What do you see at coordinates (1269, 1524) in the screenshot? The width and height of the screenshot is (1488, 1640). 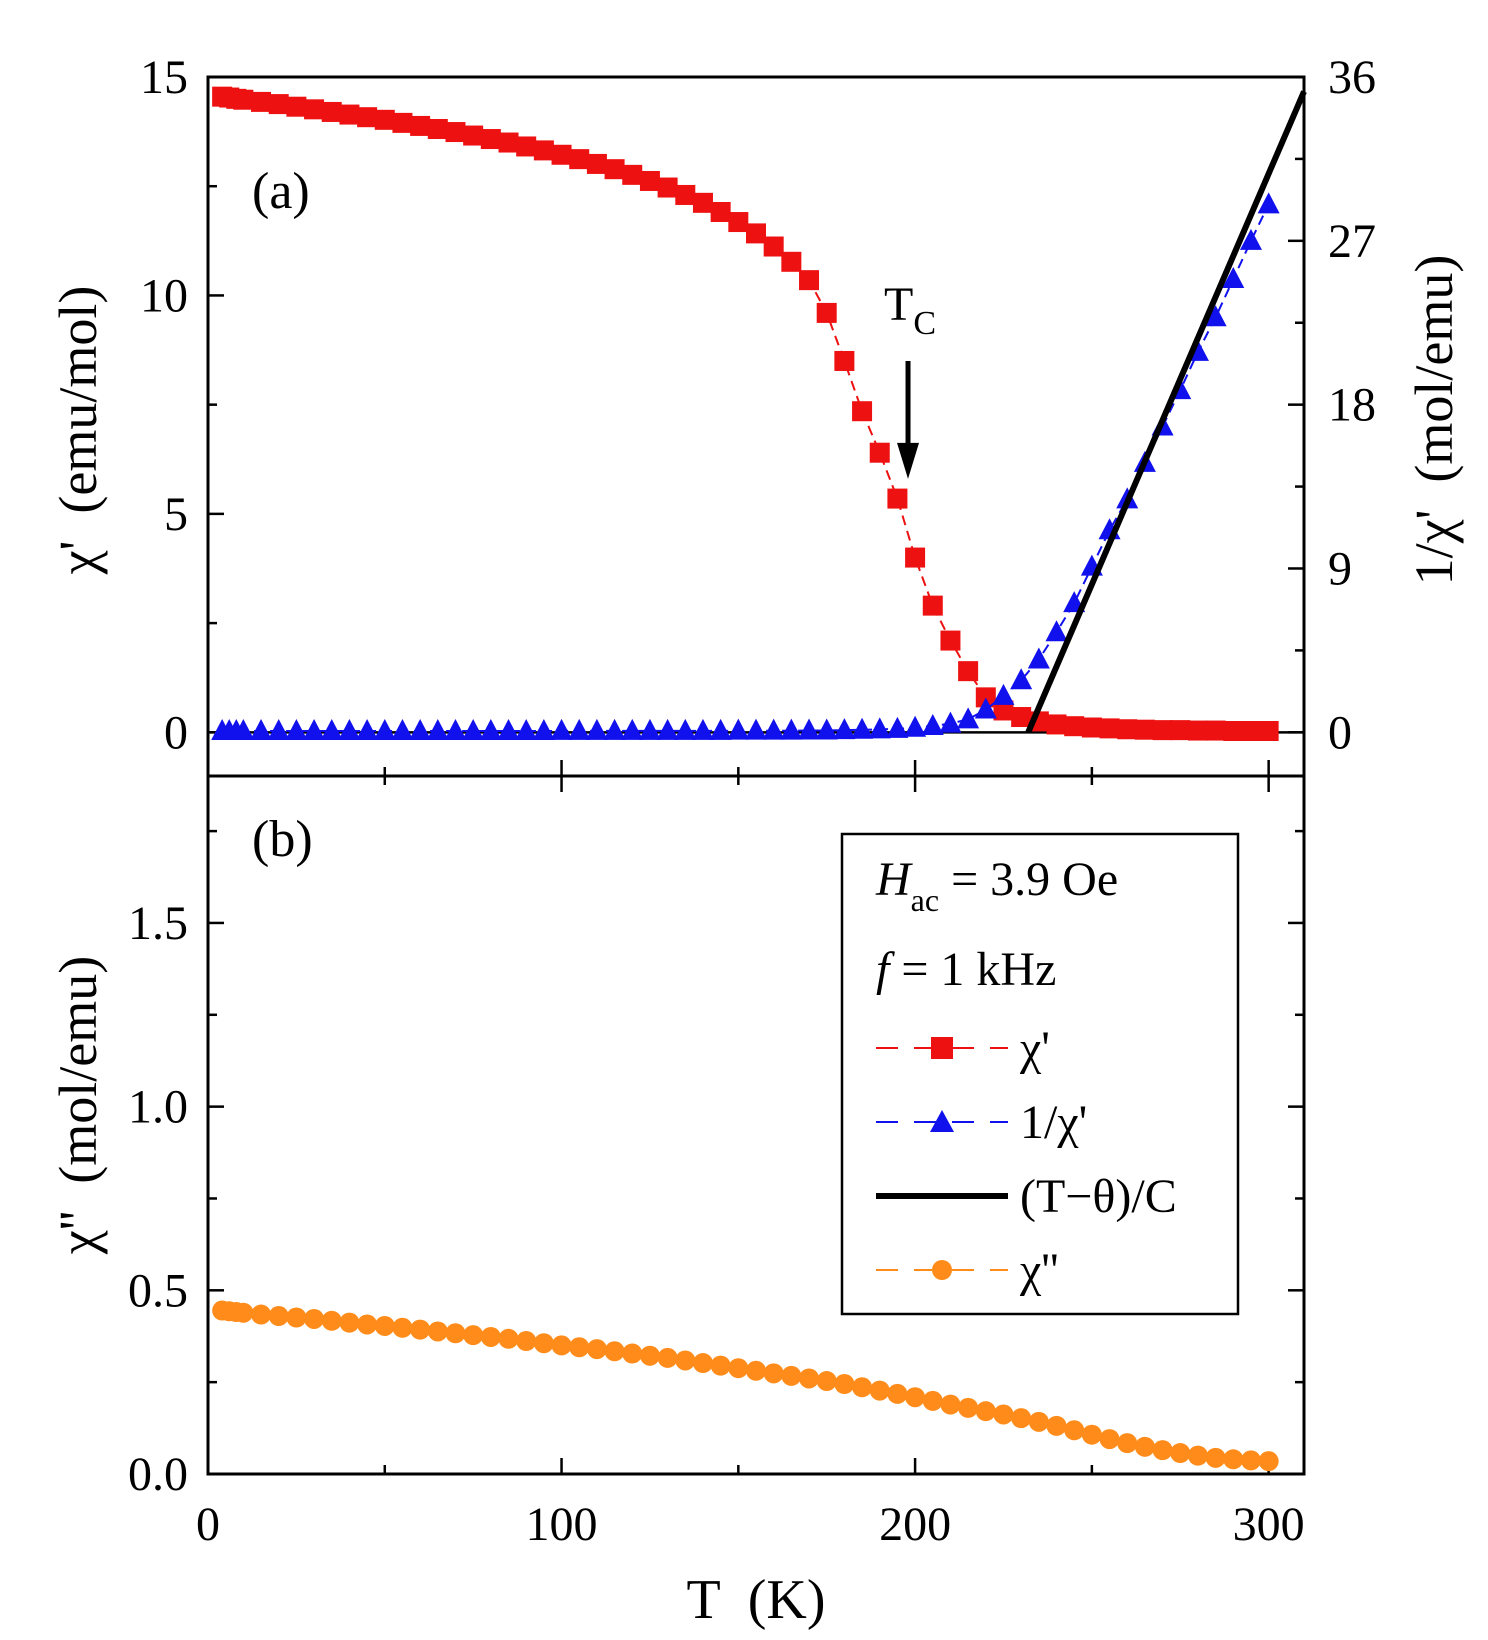 I see `x-tick-label: 300` at bounding box center [1269, 1524].